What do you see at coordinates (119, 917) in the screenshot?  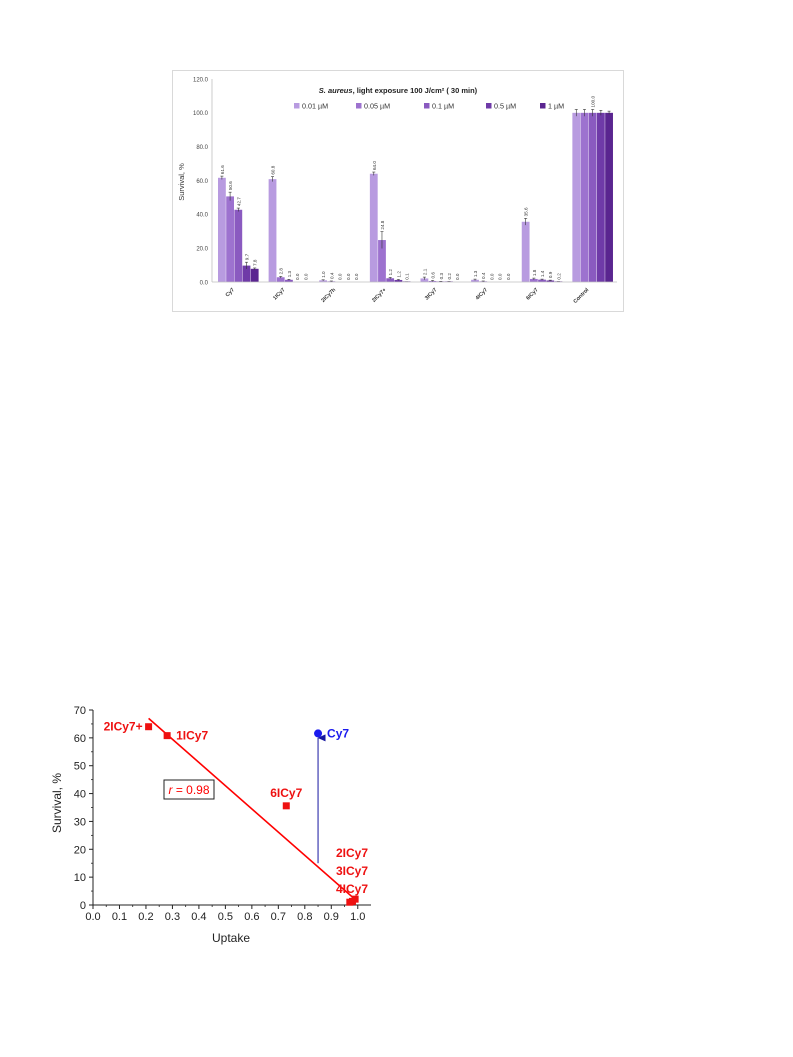 I see `chart2-x-tick-label: 0.1` at bounding box center [119, 917].